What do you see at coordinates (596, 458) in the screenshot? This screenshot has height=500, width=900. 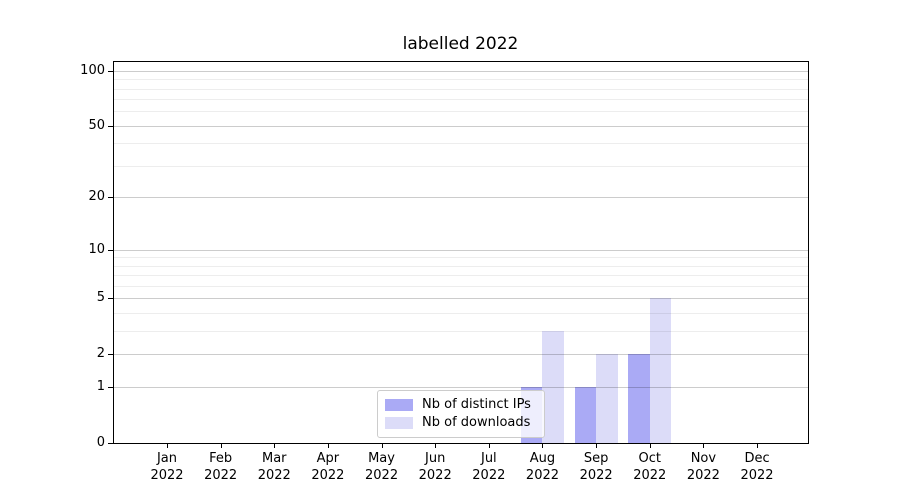 I see `x-tick-month: Sep` at bounding box center [596, 458].